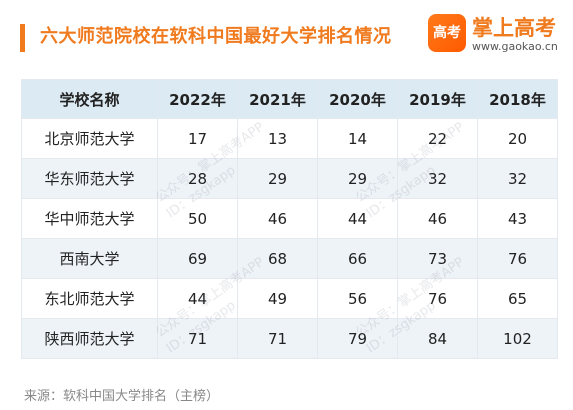  I want to click on cell-school: 华东师范大学, so click(89, 178).